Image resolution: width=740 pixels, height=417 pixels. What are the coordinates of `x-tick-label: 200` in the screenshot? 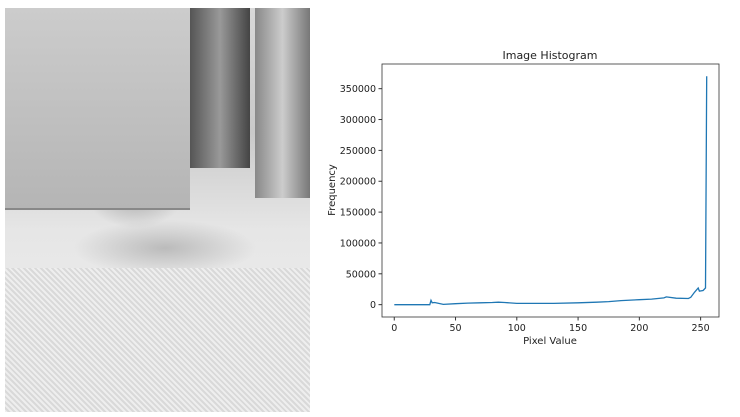 It's located at (639, 328).